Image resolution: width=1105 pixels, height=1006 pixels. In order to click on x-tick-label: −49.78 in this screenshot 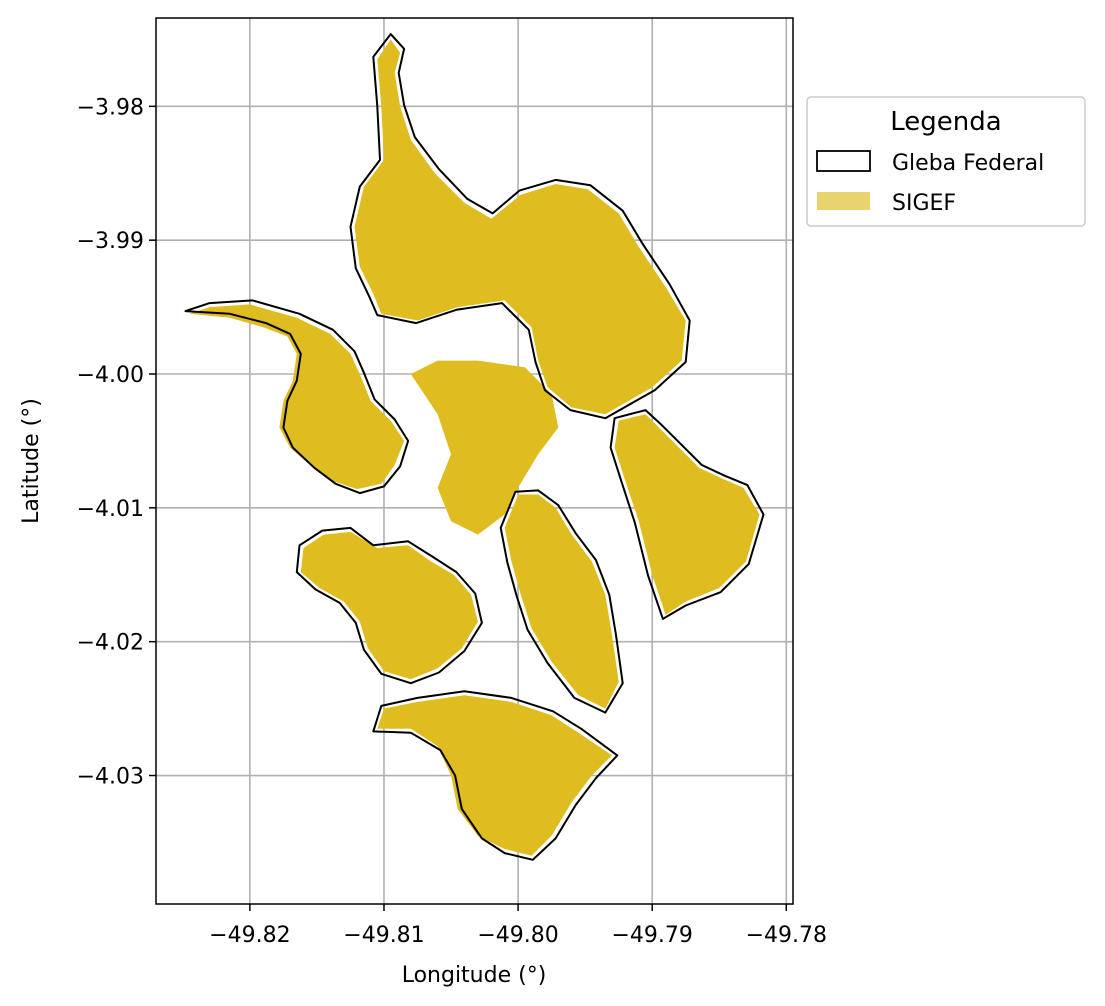, I will do `click(786, 935)`.